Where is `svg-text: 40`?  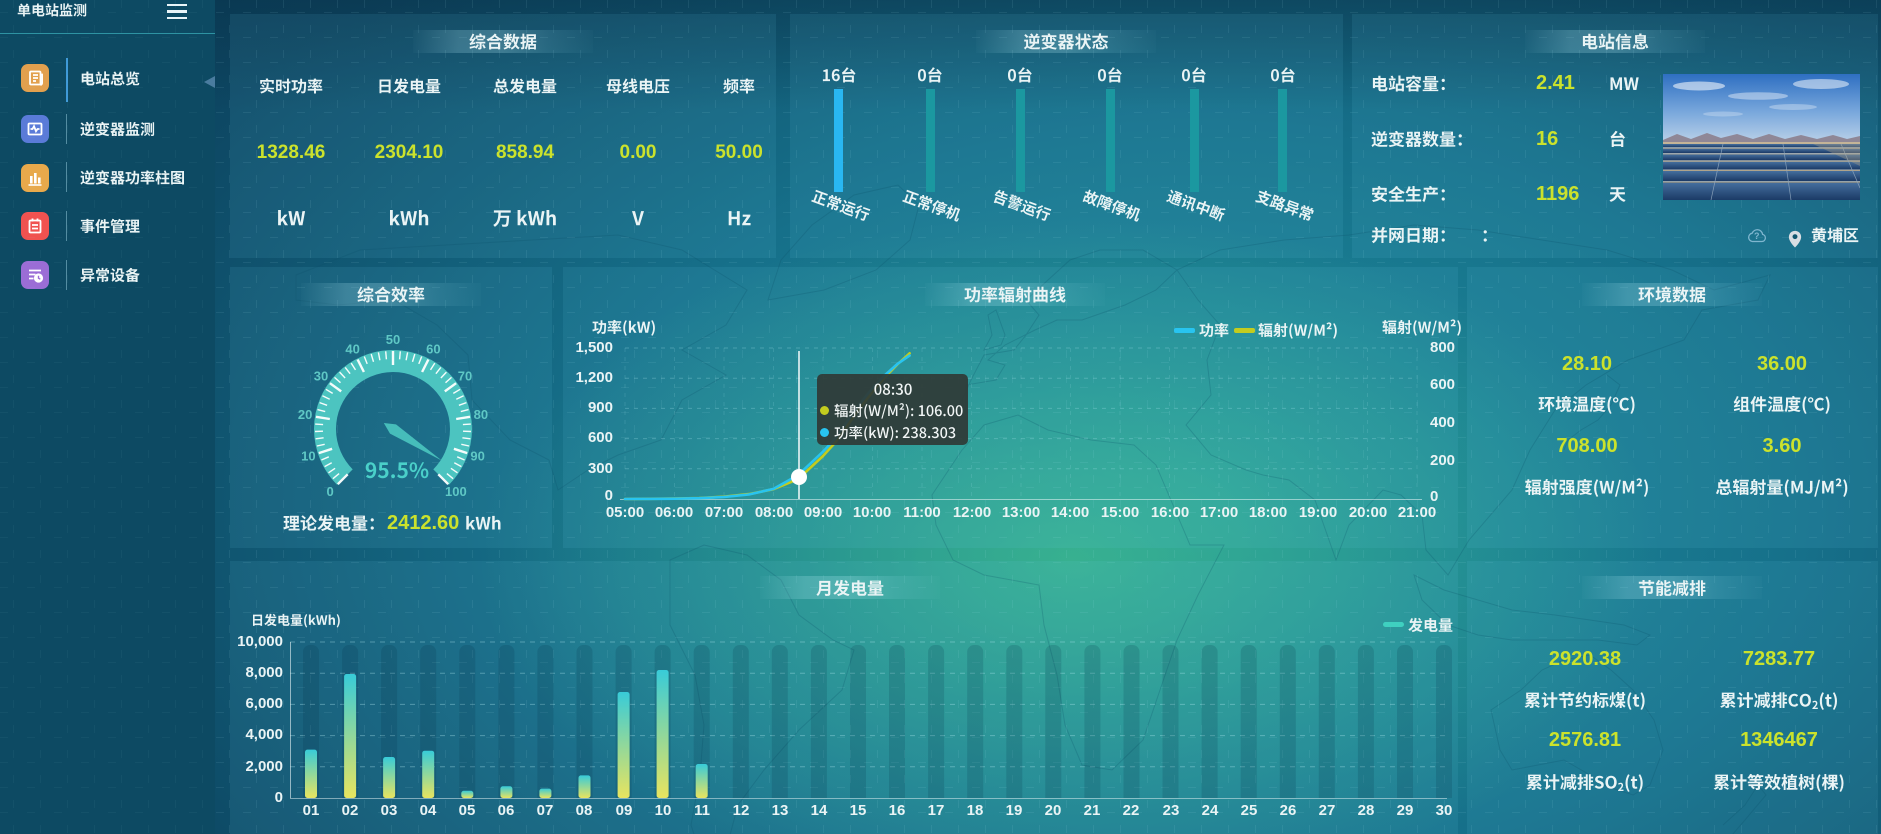
svg-text: 40 is located at coordinates (352, 349).